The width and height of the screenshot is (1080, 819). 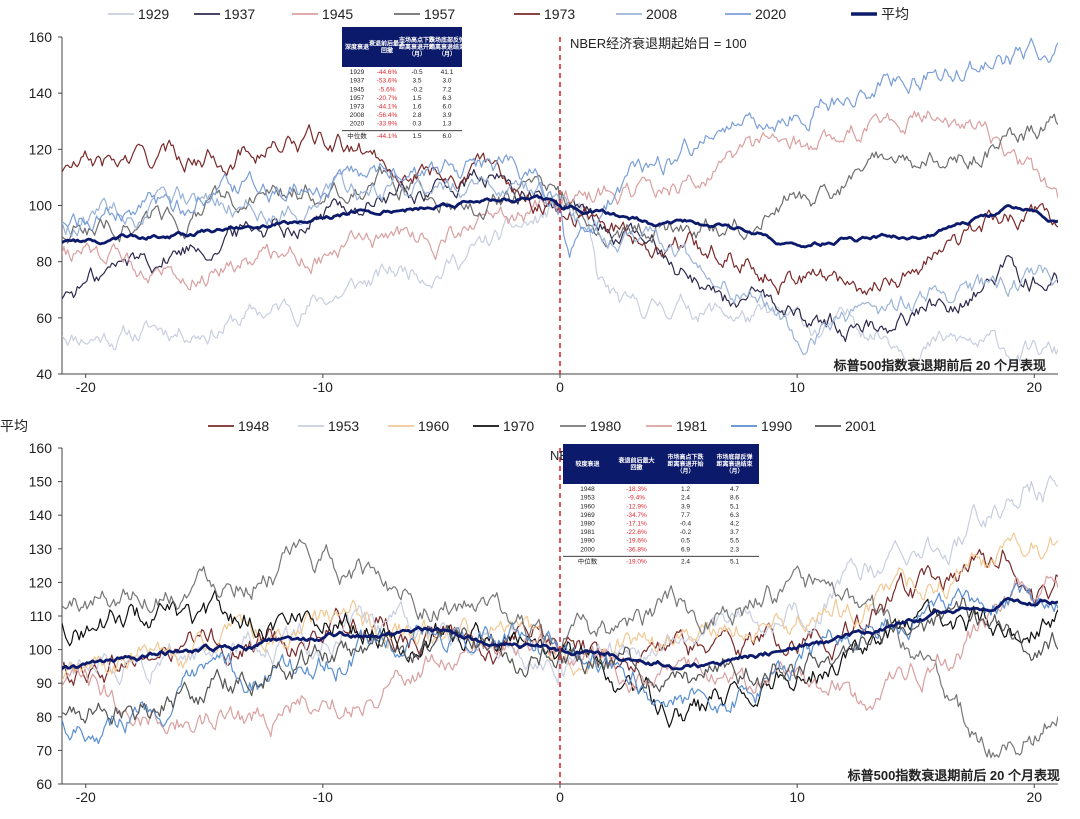 What do you see at coordinates (685, 549) in the screenshot?
I see `table-cell: 6.9` at bounding box center [685, 549].